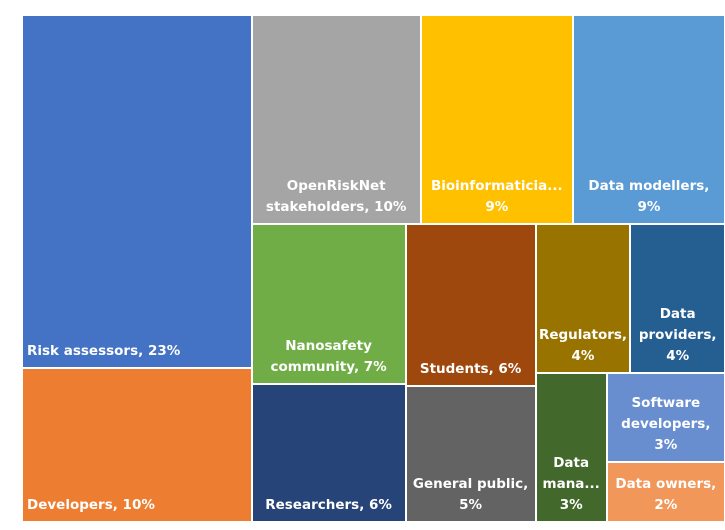 The width and height of the screenshot is (725, 530). I want to click on tile: Students, 6%, so click(470, 305).